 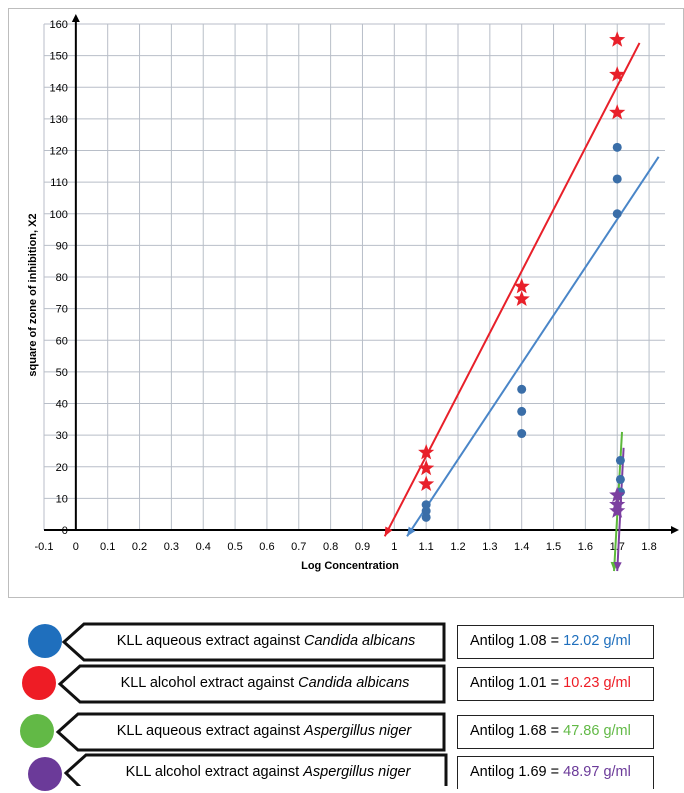 What do you see at coordinates (58, 25) in the screenshot?
I see `y-tick-label: 160` at bounding box center [58, 25].